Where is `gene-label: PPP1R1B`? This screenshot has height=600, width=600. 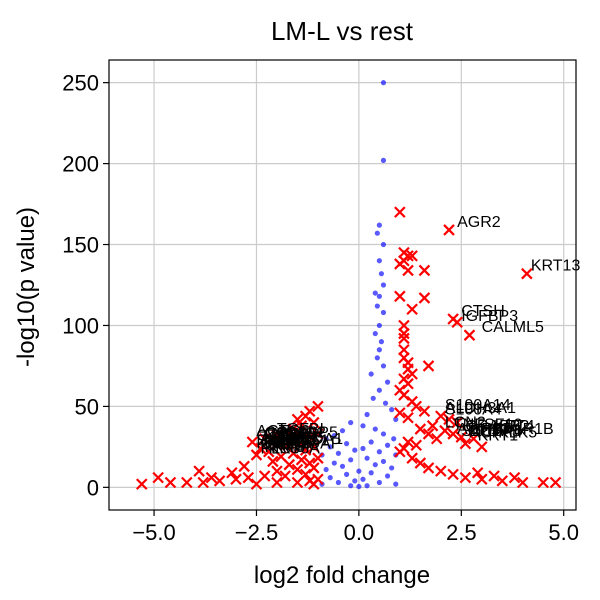 gene-label: PPP1R1B is located at coordinates (518, 429).